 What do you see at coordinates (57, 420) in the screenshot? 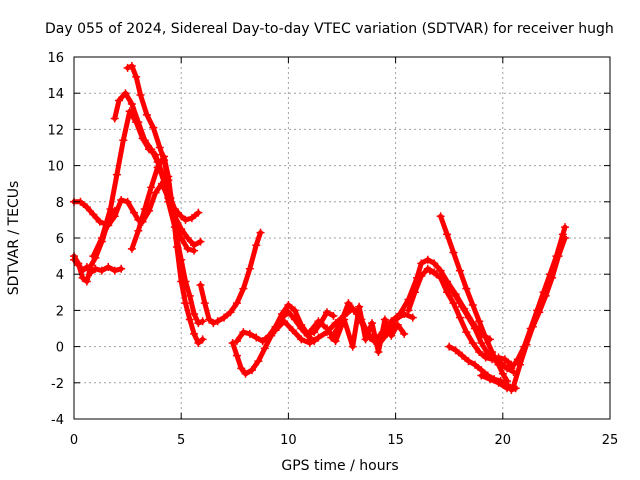
I see `y-tick-label: -4` at bounding box center [57, 420].